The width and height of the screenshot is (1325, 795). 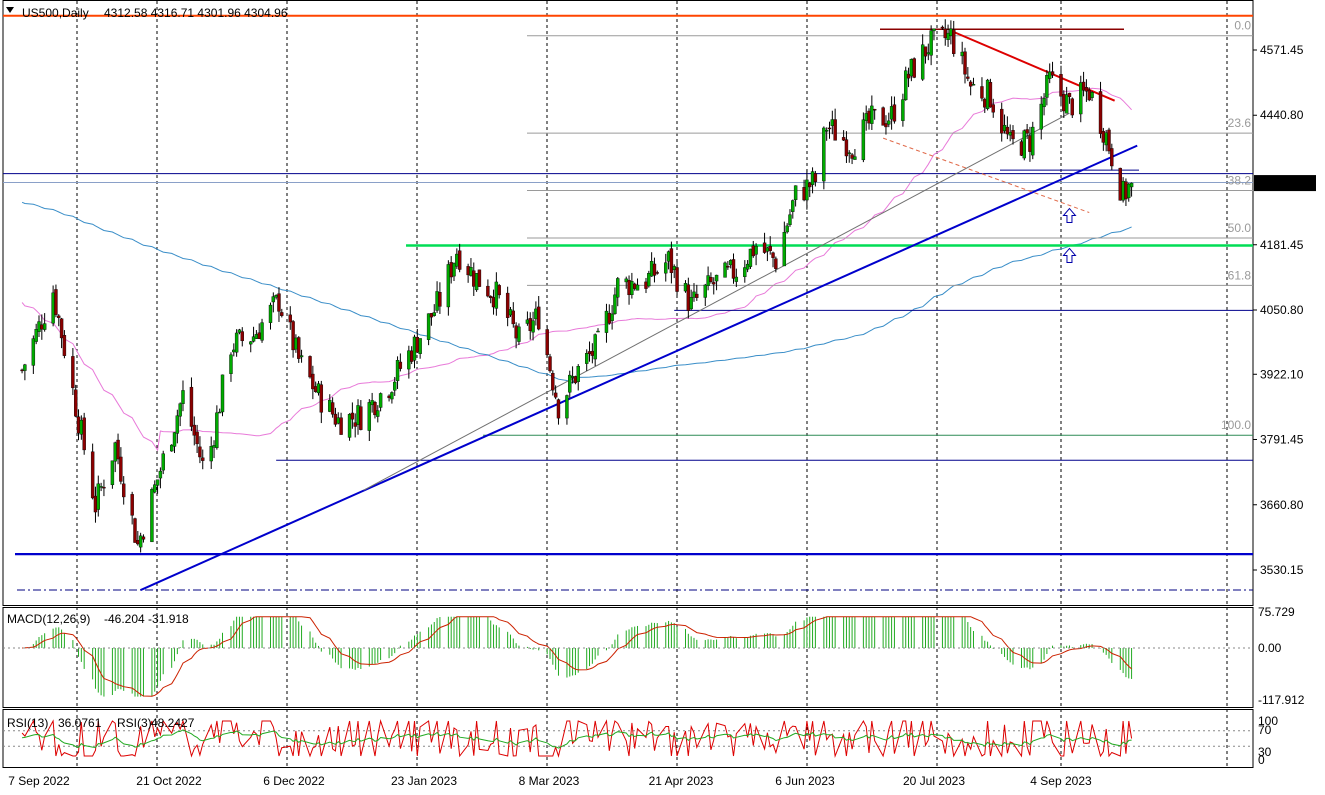 What do you see at coordinates (294, 781) in the screenshot?
I see `x-axis-label: 6 Dec 2022` at bounding box center [294, 781].